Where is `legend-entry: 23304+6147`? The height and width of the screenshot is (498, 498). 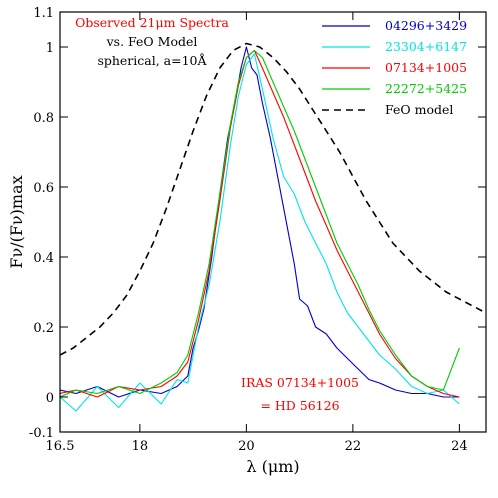
legend-entry: 23304+6147 is located at coordinates (426, 46).